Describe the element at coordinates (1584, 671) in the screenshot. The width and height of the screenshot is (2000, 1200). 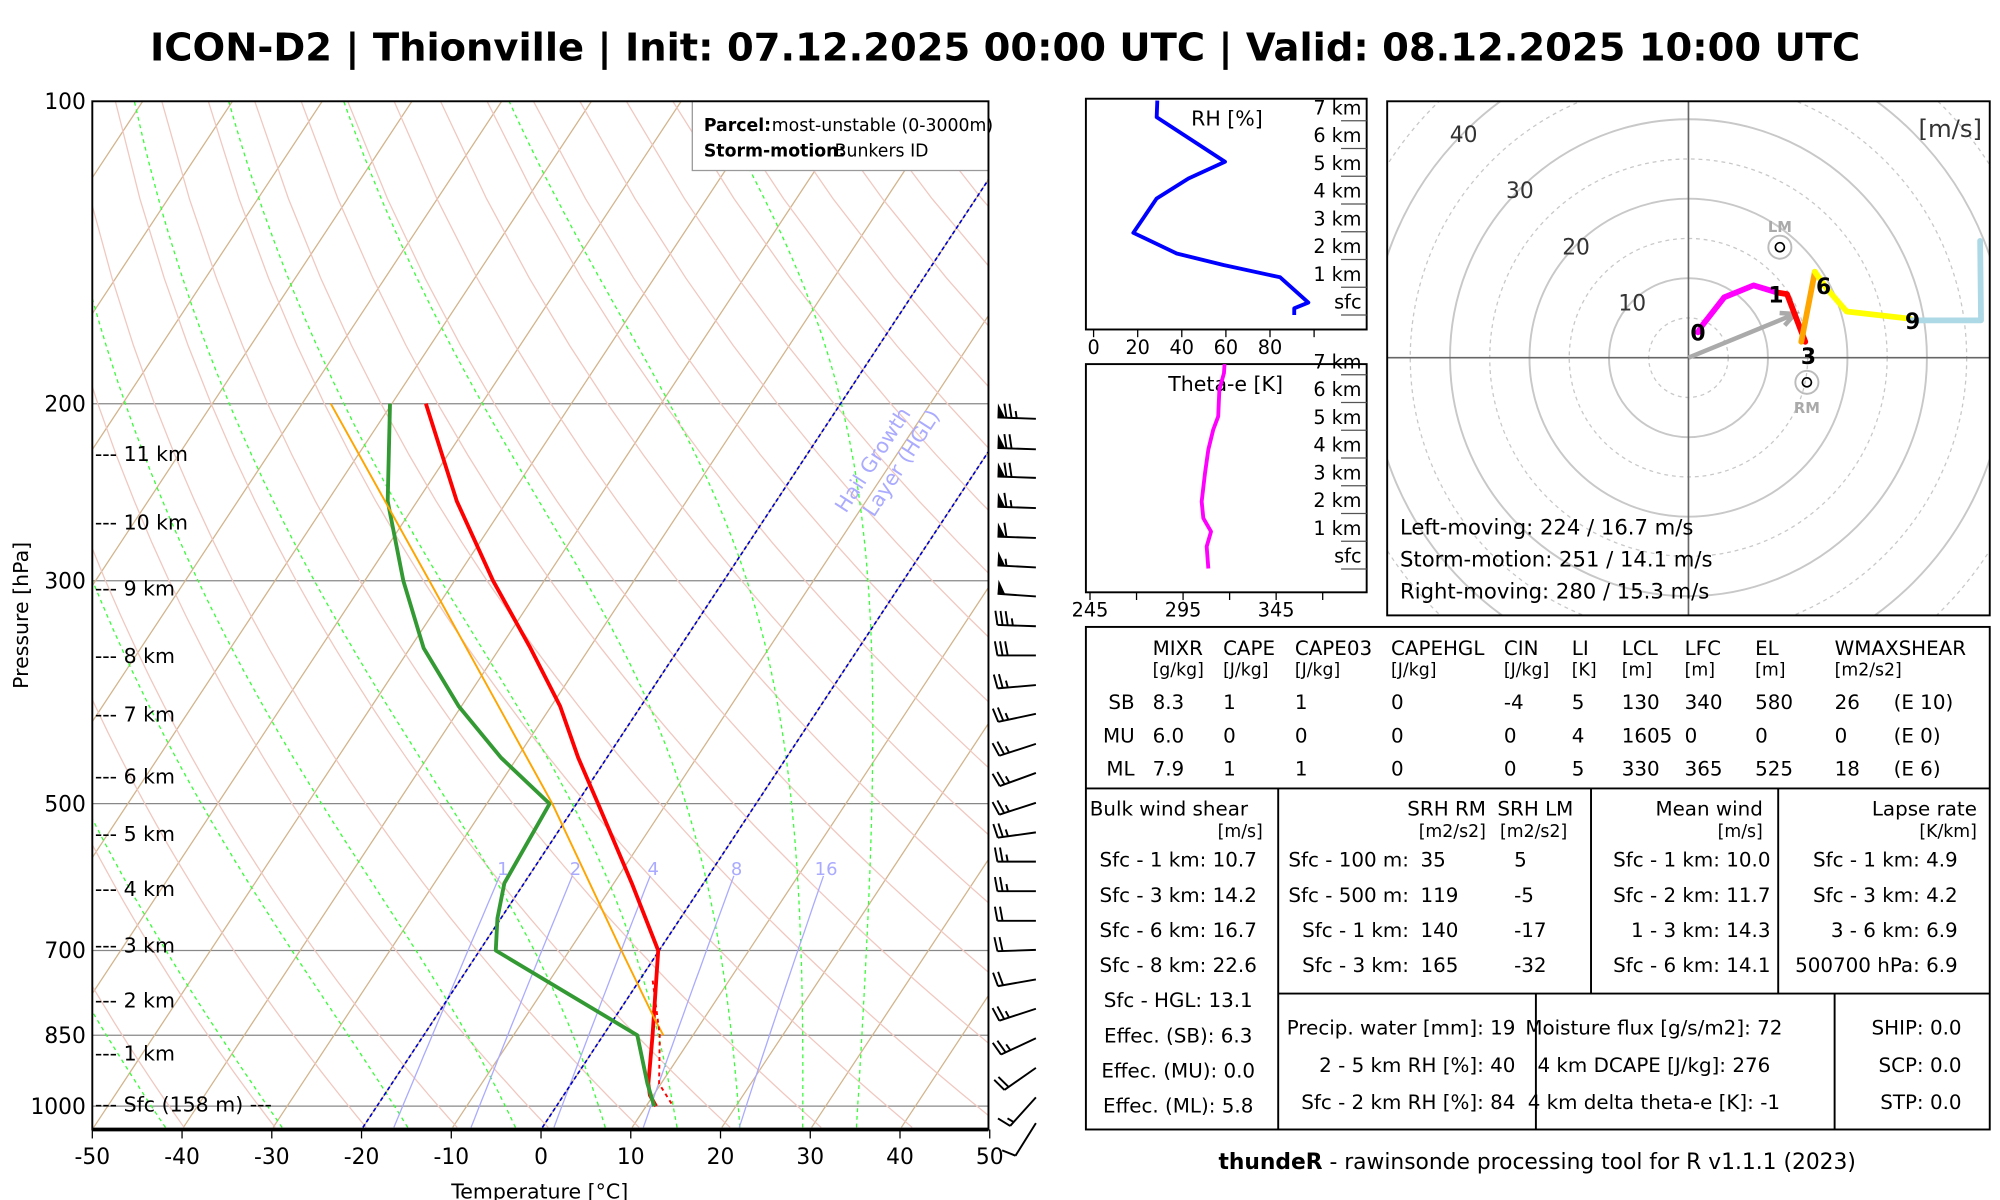
I see `column-unit: [K]` at that location.